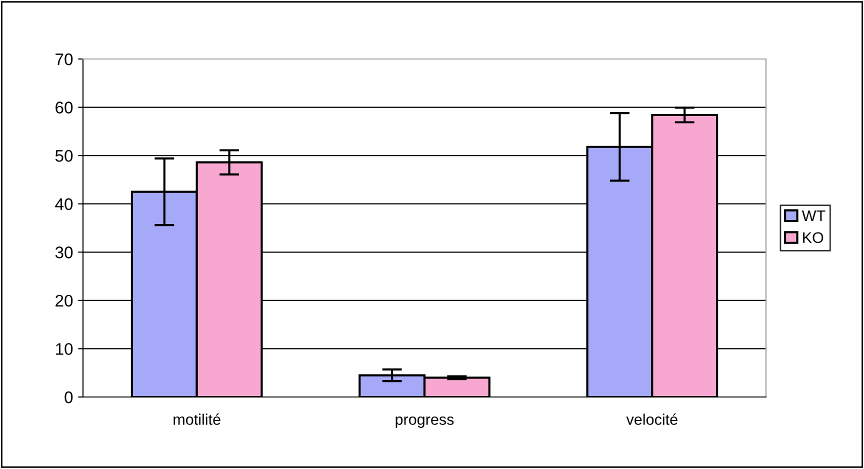  I want to click on y-tick-label: 60, so click(64, 108).